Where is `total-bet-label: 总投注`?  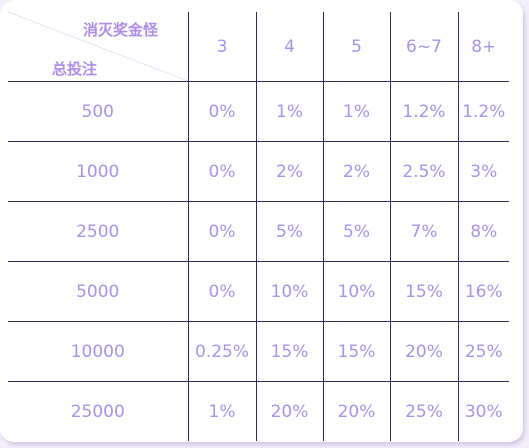
total-bet-label: 总投注 is located at coordinates (75, 69).